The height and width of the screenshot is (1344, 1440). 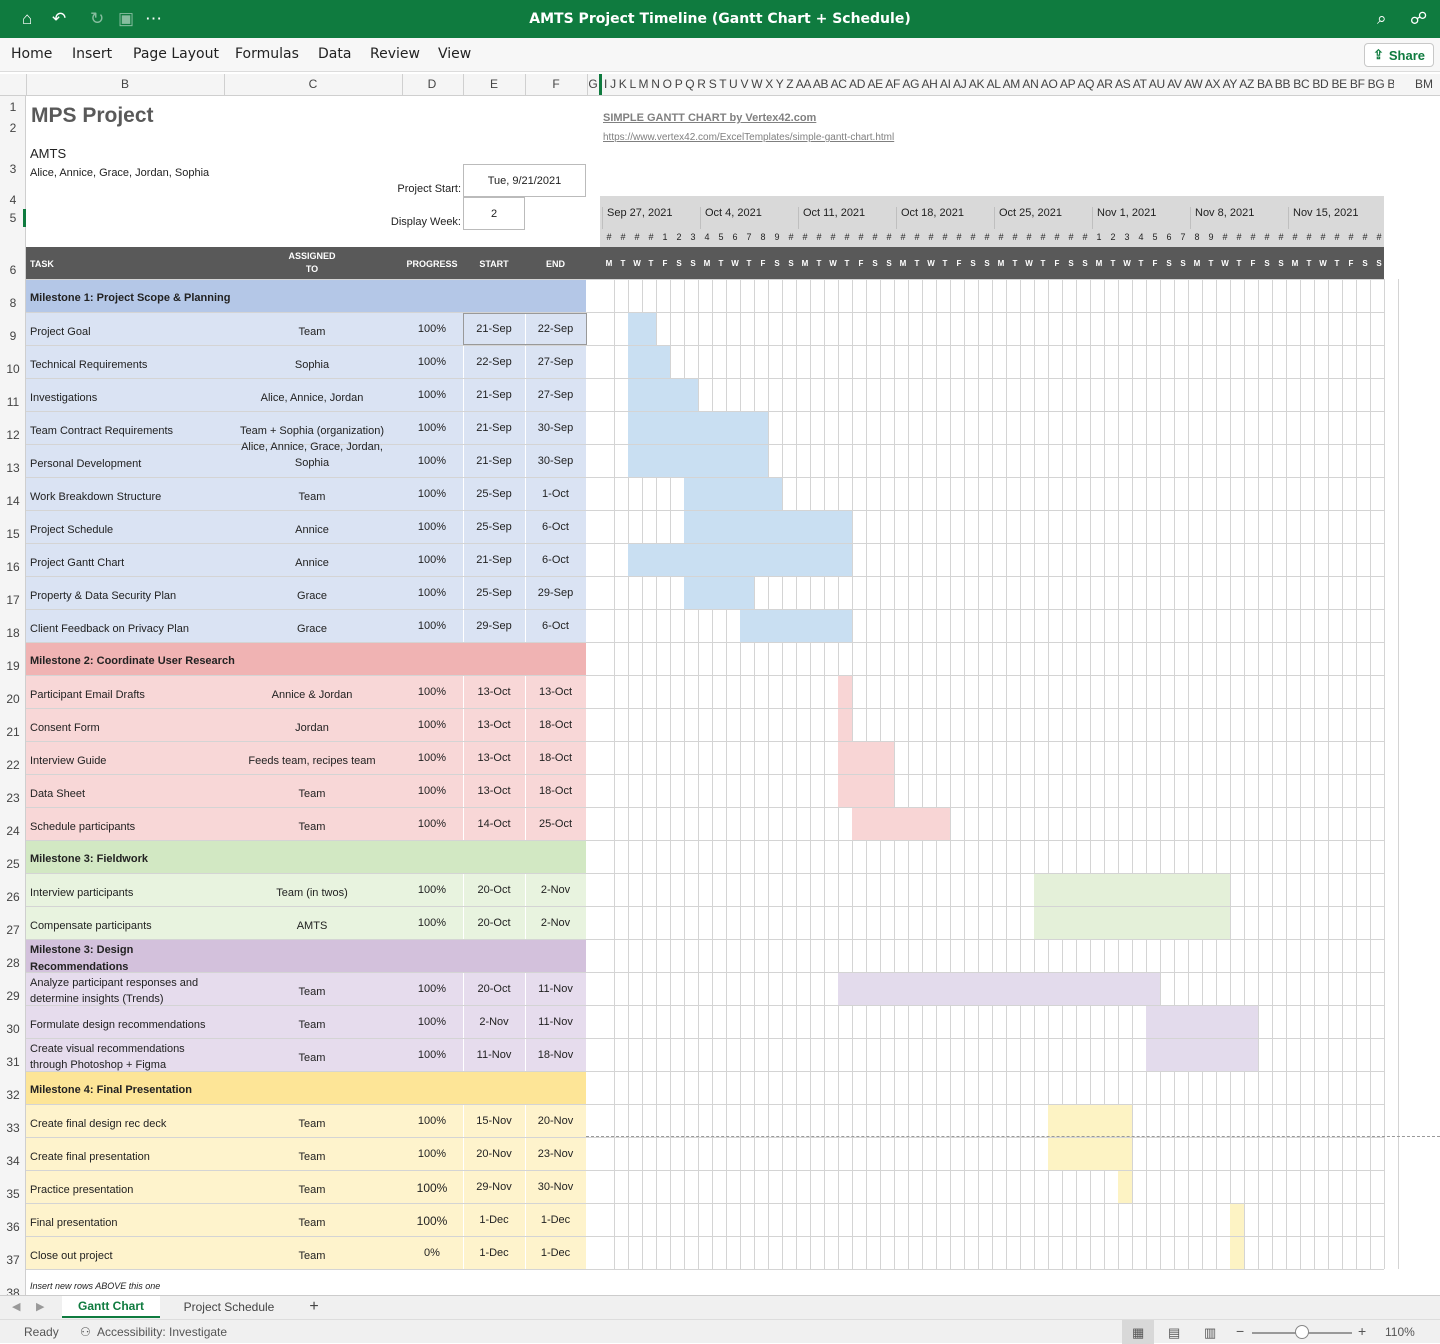 I want to click on task-name: Compensate participants, so click(x=91, y=926).